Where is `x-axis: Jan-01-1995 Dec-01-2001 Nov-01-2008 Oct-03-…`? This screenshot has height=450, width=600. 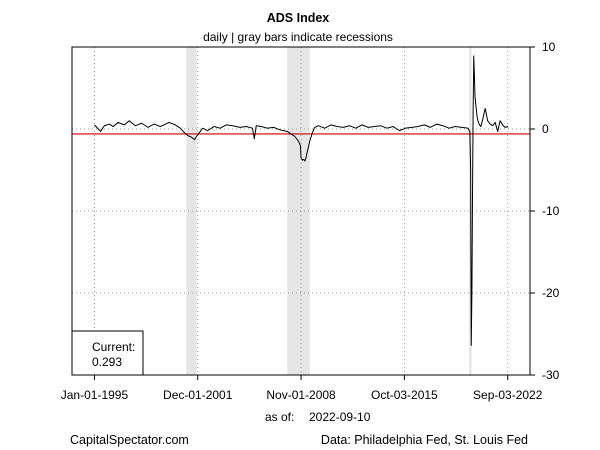 x-axis: Jan-01-1995 Dec-01-2001 Nov-01-2008 Oct-03-… is located at coordinates (302, 388).